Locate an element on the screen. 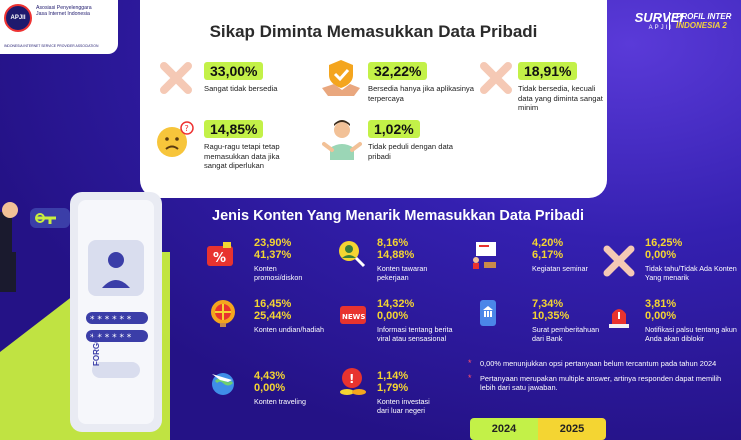 The image size is (741, 440). legend-2024: 2024 is located at coordinates (504, 429).